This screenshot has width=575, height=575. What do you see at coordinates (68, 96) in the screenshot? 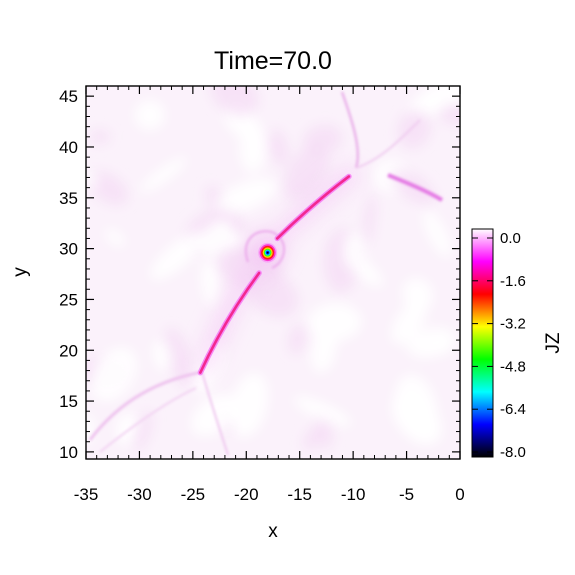
I see `y-tick-label: 45` at bounding box center [68, 96].